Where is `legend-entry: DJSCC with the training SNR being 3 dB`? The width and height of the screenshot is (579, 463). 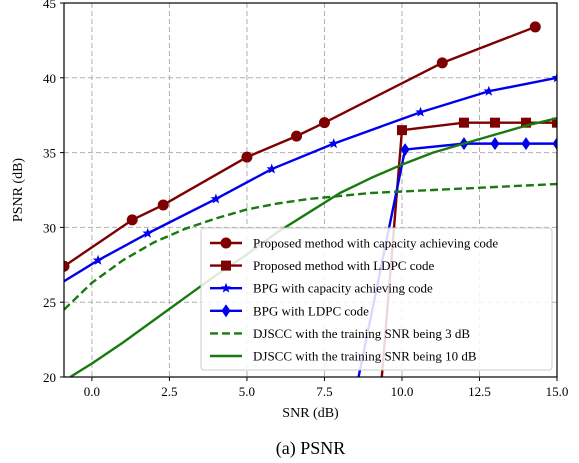 legend-entry: DJSCC with the training SNR being 3 dB is located at coordinates (340, 333).